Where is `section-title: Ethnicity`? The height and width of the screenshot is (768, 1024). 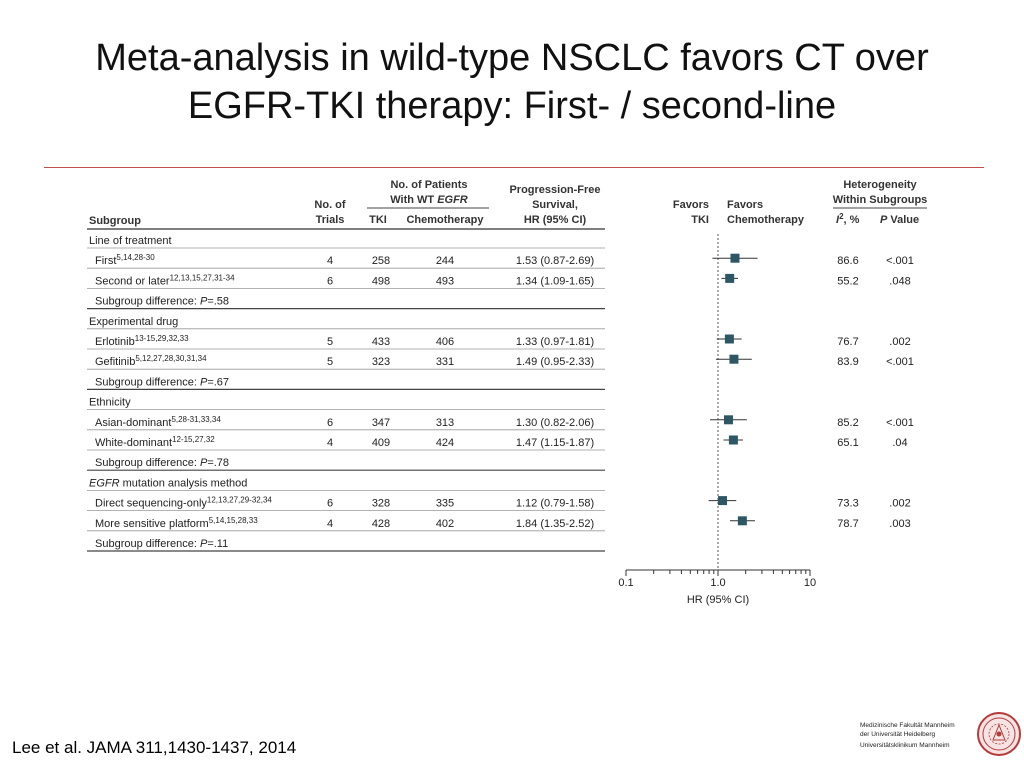 section-title: Ethnicity is located at coordinates (110, 403).